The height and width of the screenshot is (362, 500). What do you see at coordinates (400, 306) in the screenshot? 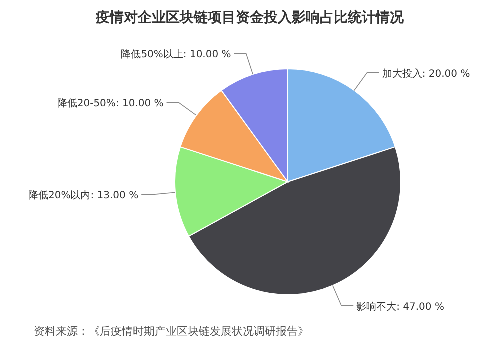
I see `slice-label: 影响不大: 47.00 %` at bounding box center [400, 306].